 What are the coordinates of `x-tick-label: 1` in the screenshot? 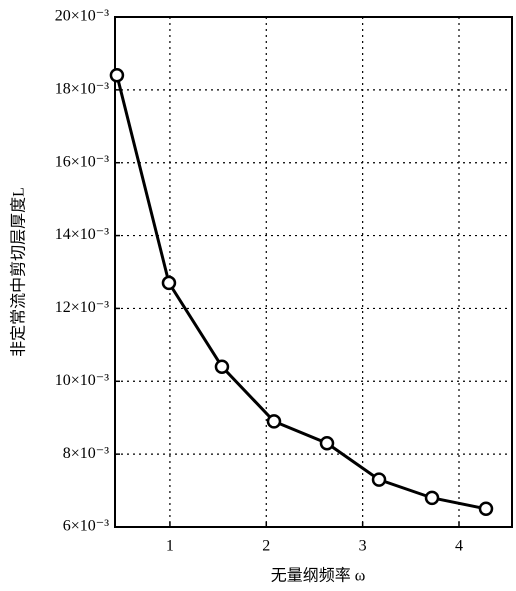 It's located at (170, 546).